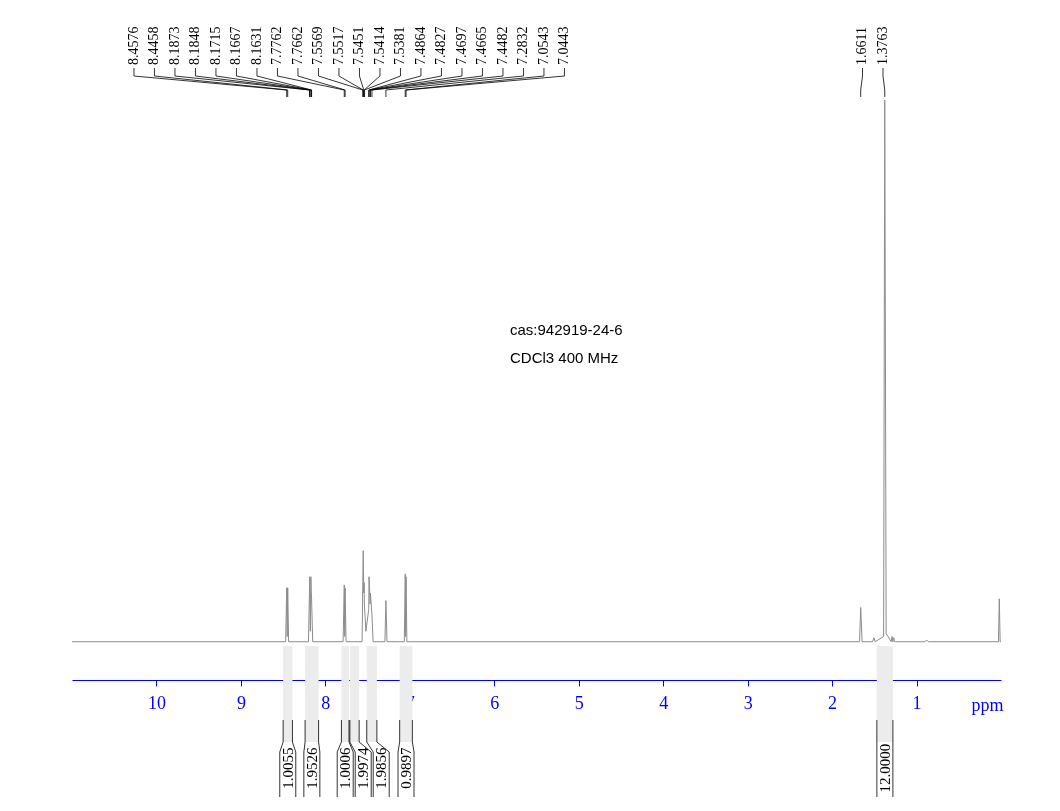  What do you see at coordinates (406, 767) in the screenshot?
I see `band-label: 0.9897` at bounding box center [406, 767].